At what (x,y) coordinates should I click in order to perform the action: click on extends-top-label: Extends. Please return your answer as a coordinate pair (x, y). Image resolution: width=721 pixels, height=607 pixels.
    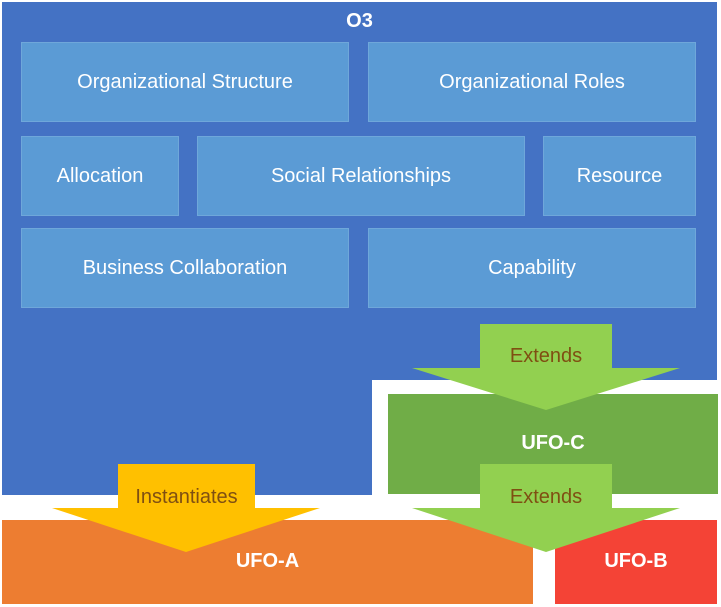
    Looking at the image, I should click on (546, 356).